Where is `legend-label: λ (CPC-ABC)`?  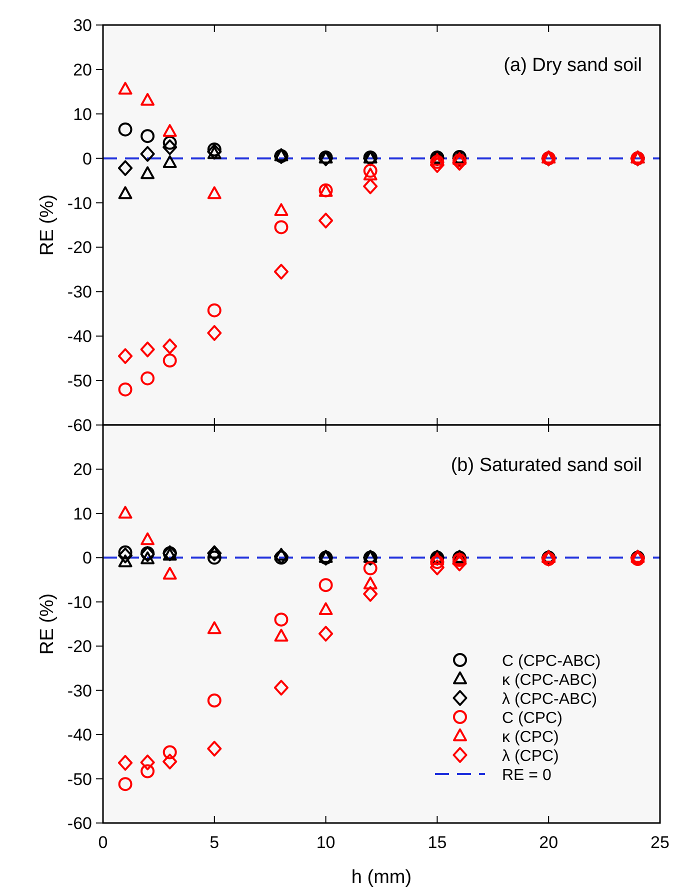
legend-label: λ (CPC-ABC) is located at coordinates (550, 699).